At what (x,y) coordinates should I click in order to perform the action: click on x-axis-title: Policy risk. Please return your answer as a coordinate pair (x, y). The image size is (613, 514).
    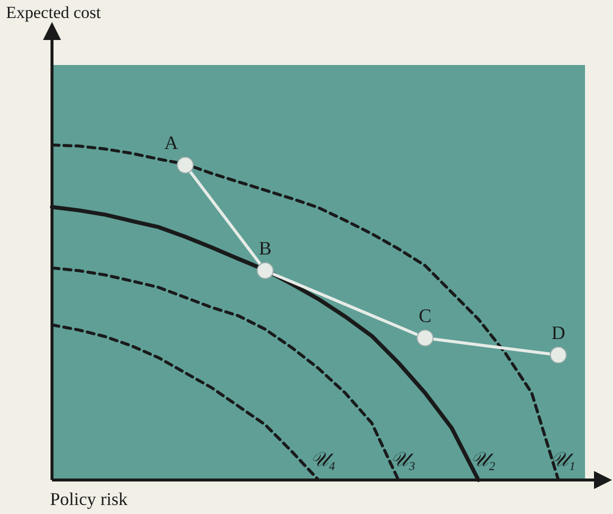
    Looking at the image, I should click on (89, 499).